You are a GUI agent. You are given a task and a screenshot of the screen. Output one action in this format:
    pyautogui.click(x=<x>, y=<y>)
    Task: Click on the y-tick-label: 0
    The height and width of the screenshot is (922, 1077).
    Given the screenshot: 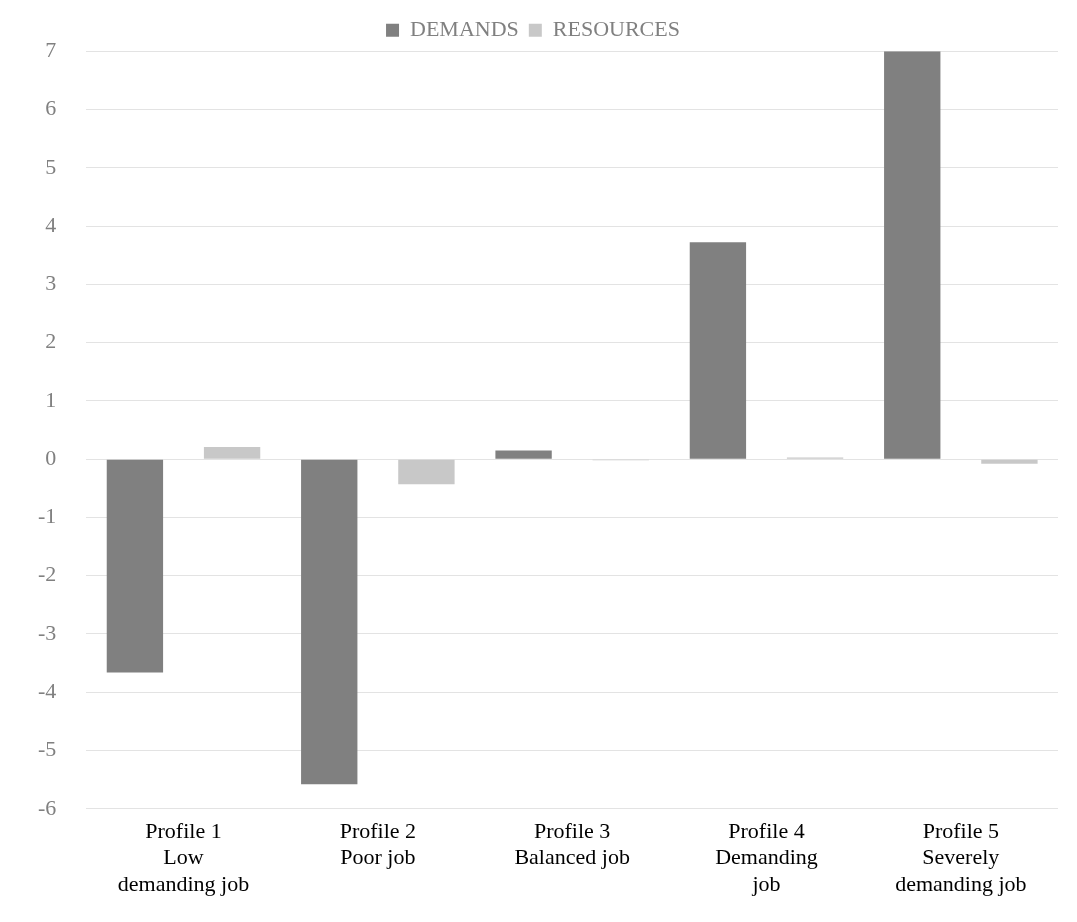 What is the action you would take?
    pyautogui.click(x=51, y=457)
    